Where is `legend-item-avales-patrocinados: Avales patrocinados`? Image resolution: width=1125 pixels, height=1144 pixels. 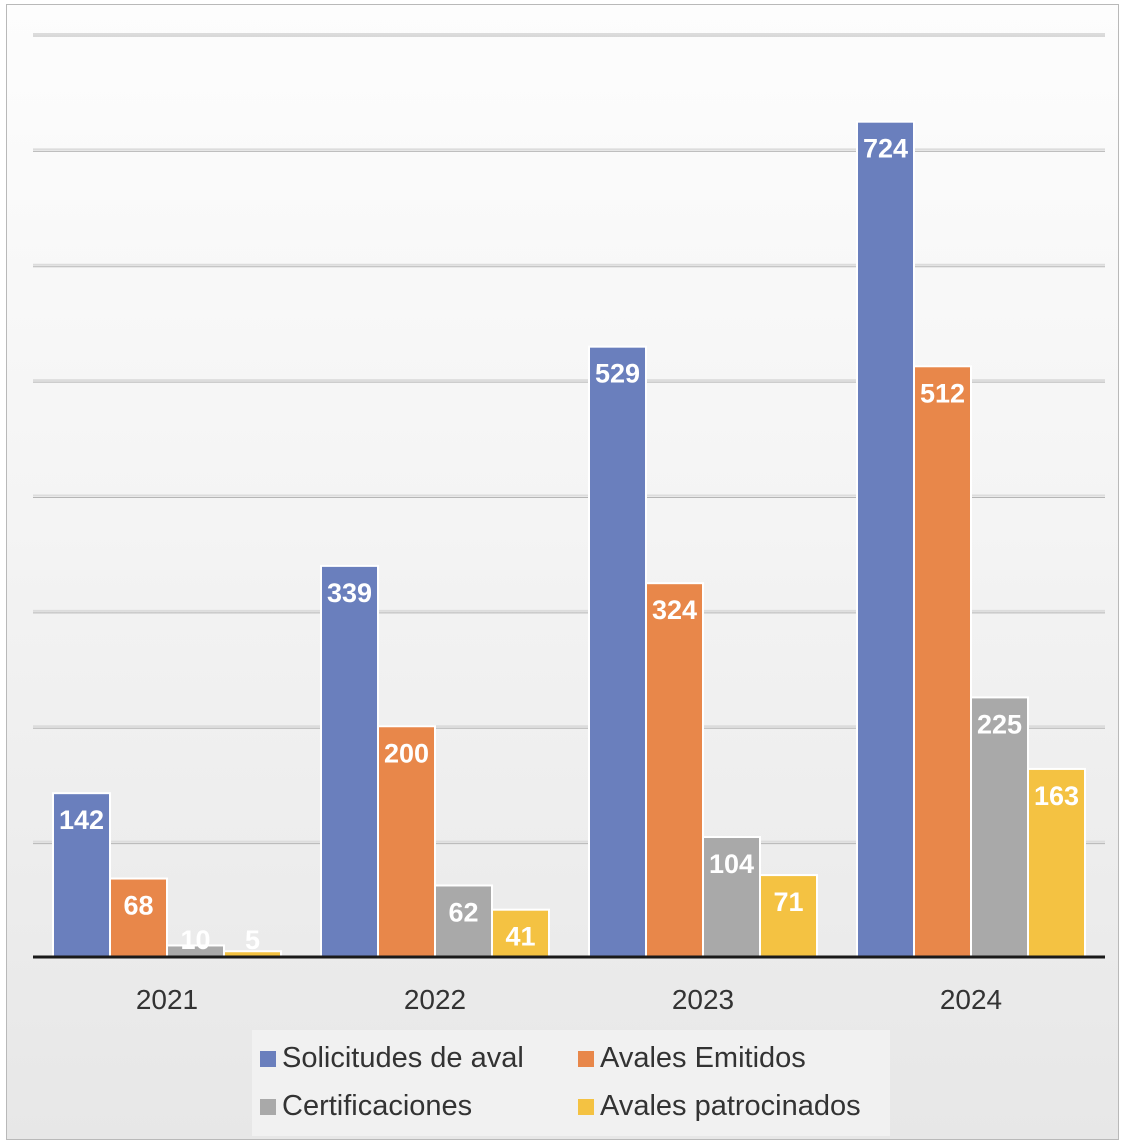 legend-item-avales-patrocinados: Avales patrocinados is located at coordinates (719, 1106).